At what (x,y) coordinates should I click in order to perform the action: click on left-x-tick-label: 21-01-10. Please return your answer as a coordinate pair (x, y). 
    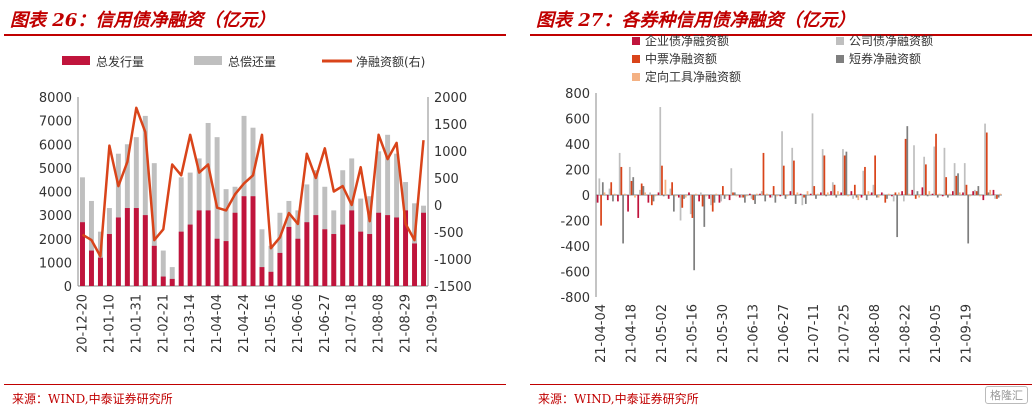
    Looking at the image, I should click on (109, 323).